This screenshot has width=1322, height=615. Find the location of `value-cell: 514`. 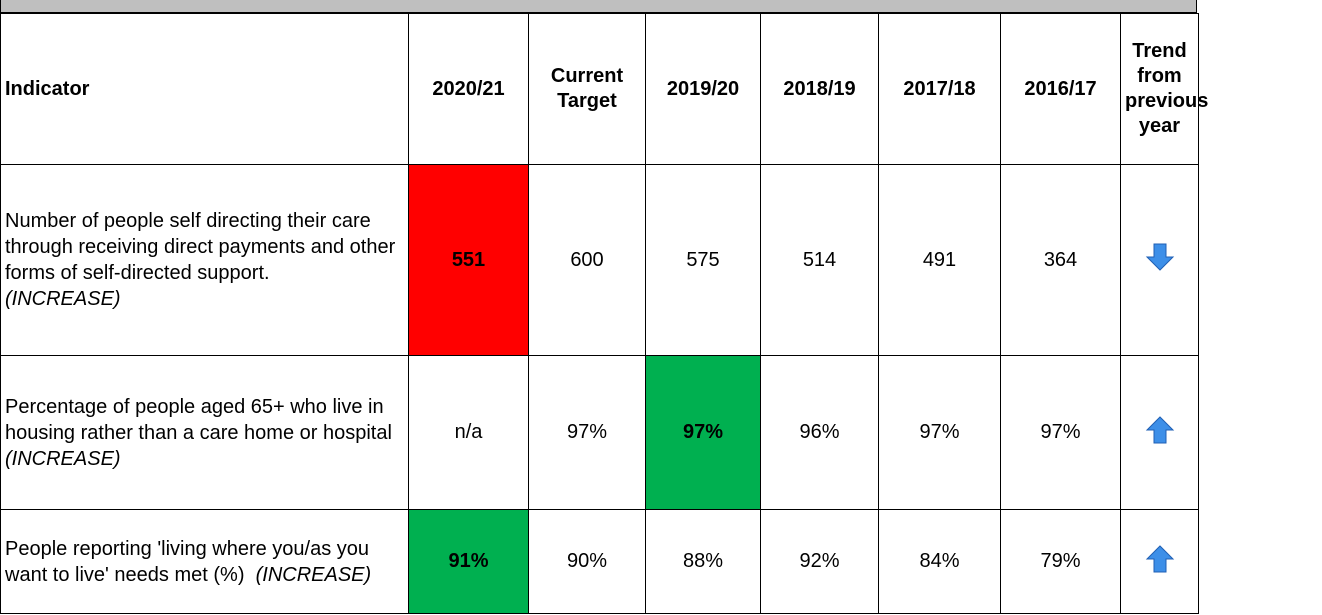

value-cell: 514 is located at coordinates (819, 260).